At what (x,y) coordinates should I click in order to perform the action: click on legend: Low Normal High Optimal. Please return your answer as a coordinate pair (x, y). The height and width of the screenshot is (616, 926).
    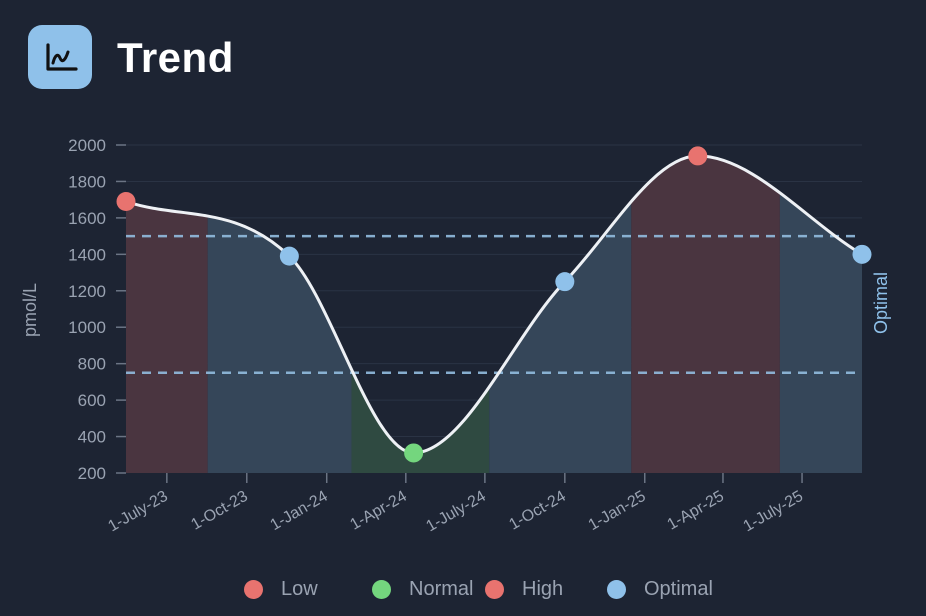
    Looking at the image, I should click on (463, 593).